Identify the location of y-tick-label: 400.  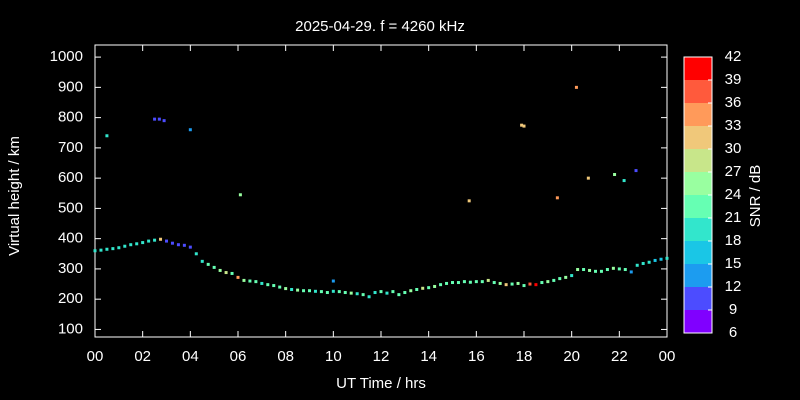
(70, 238).